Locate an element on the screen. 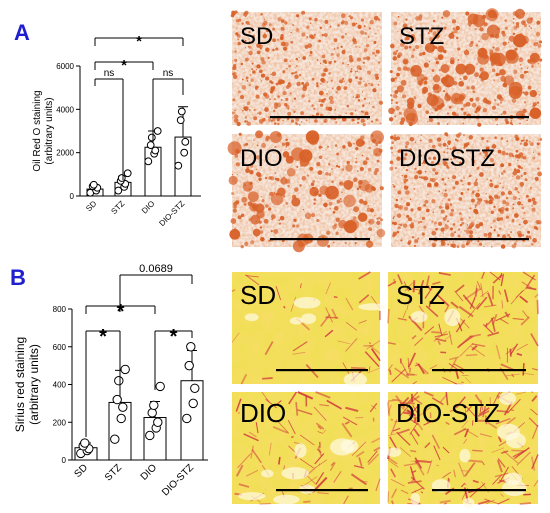  y-tick-label: 600 is located at coordinates (60, 347).